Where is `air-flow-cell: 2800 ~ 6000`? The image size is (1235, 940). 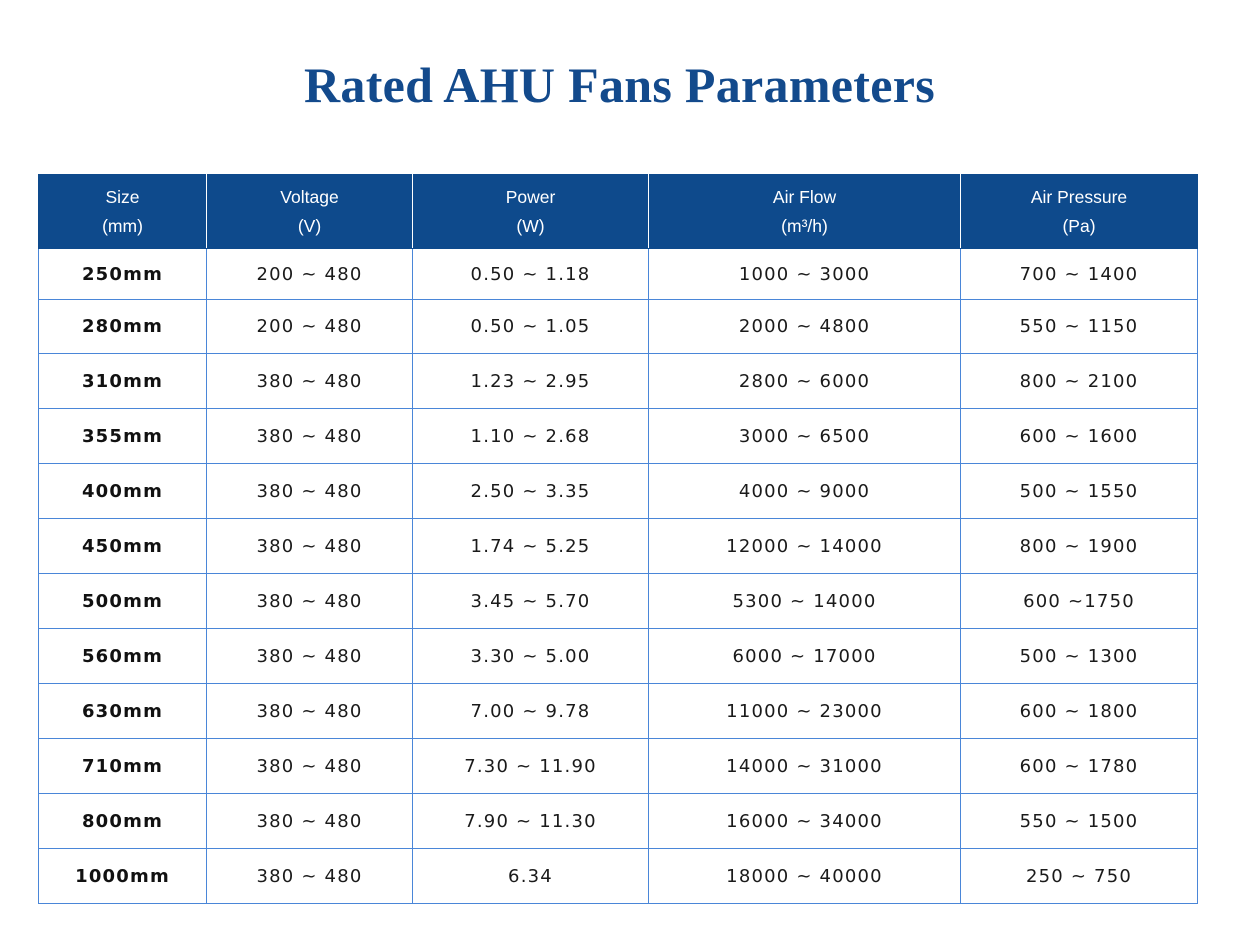 air-flow-cell: 2800 ~ 6000 is located at coordinates (804, 381).